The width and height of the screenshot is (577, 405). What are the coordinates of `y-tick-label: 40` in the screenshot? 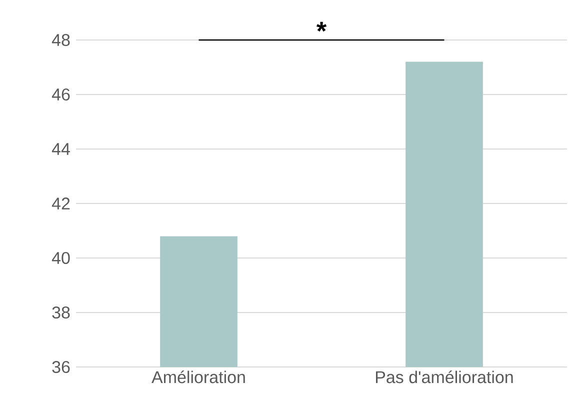 It's located at (61, 258).